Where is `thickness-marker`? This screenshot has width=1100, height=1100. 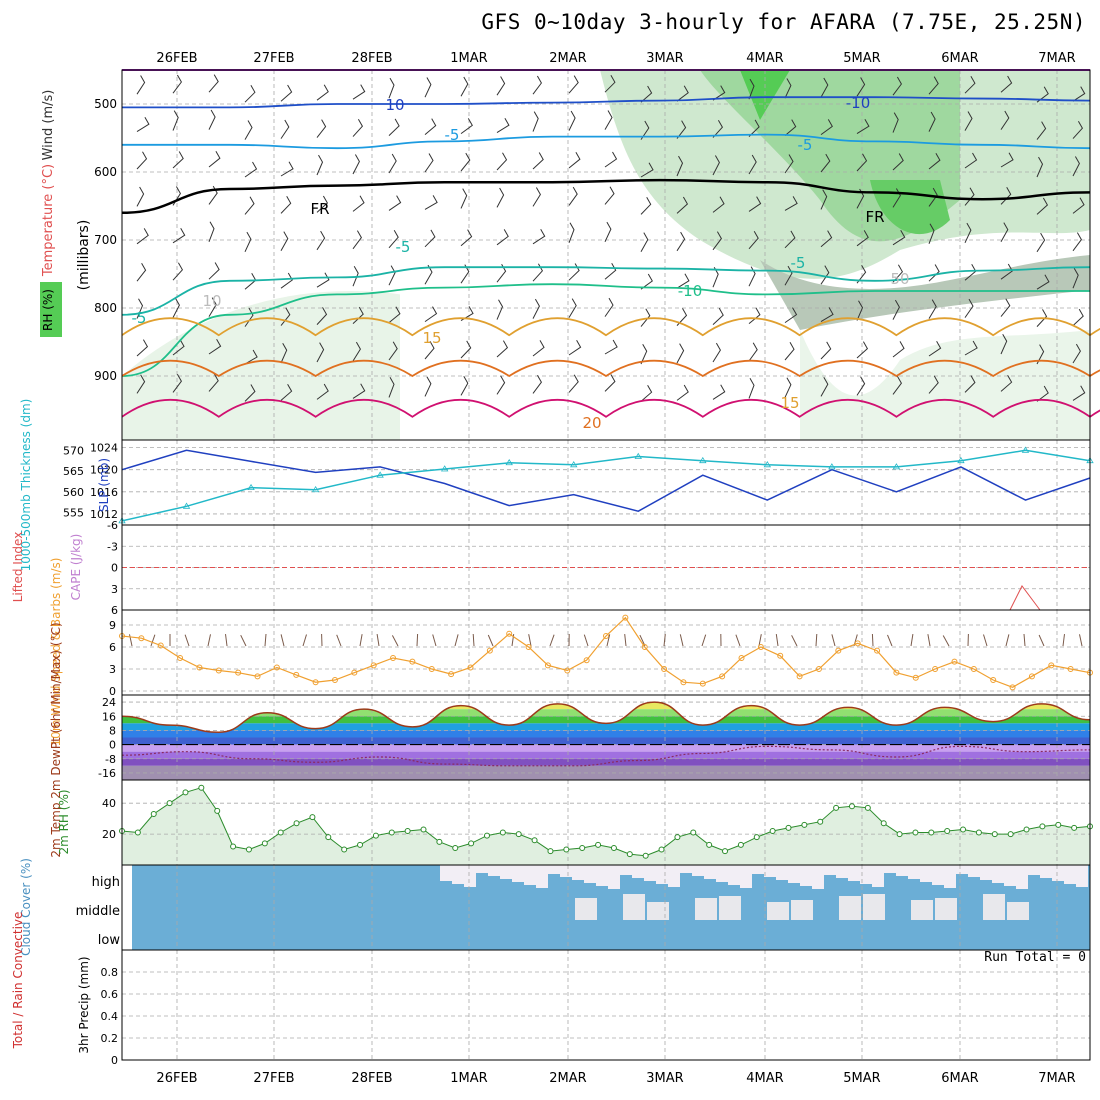 thickness-marker is located at coordinates (832, 466).